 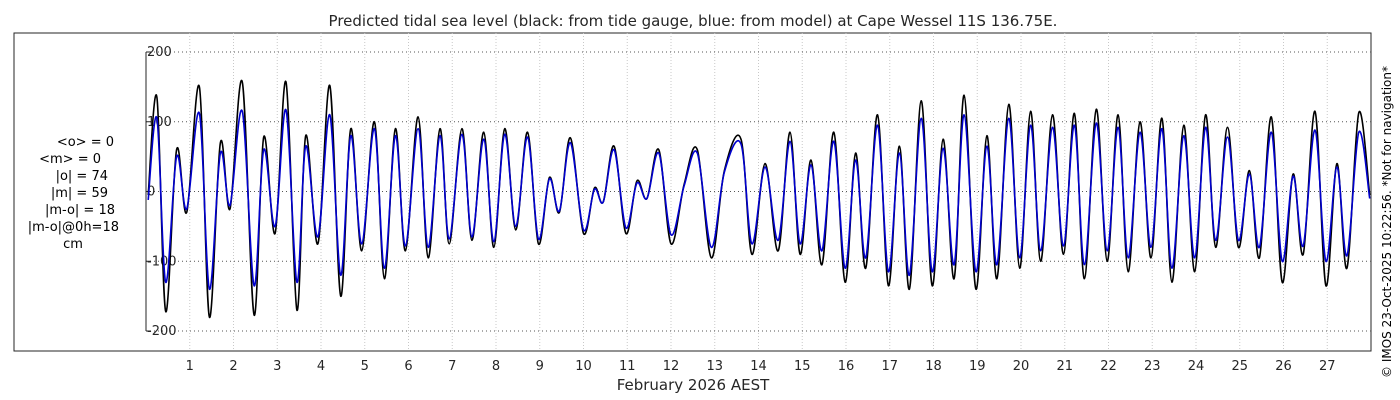 What do you see at coordinates (1327, 366) in the screenshot?
I see `x-tick-label: 27` at bounding box center [1327, 366].